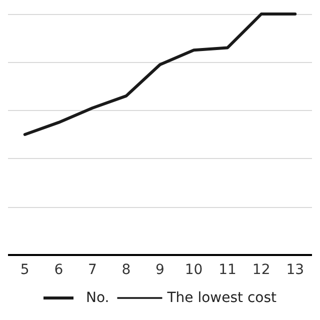 Image resolution: width=320 pixels, height=320 pixels. Describe the element at coordinates (59, 270) in the screenshot. I see `x-tick-label: 6` at that location.